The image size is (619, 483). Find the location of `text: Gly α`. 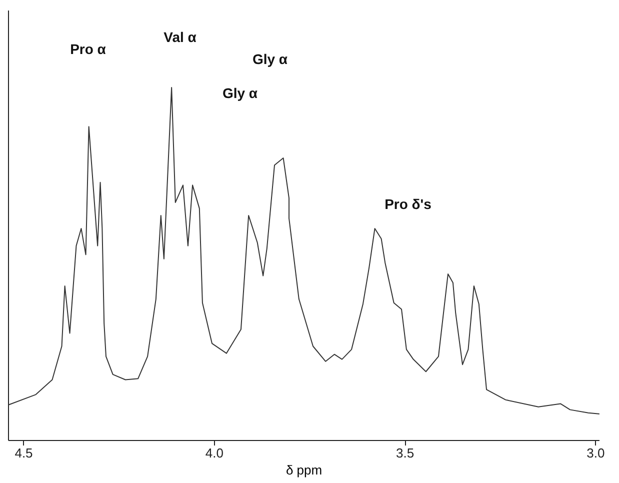

text: Gly α is located at coordinates (270, 59).